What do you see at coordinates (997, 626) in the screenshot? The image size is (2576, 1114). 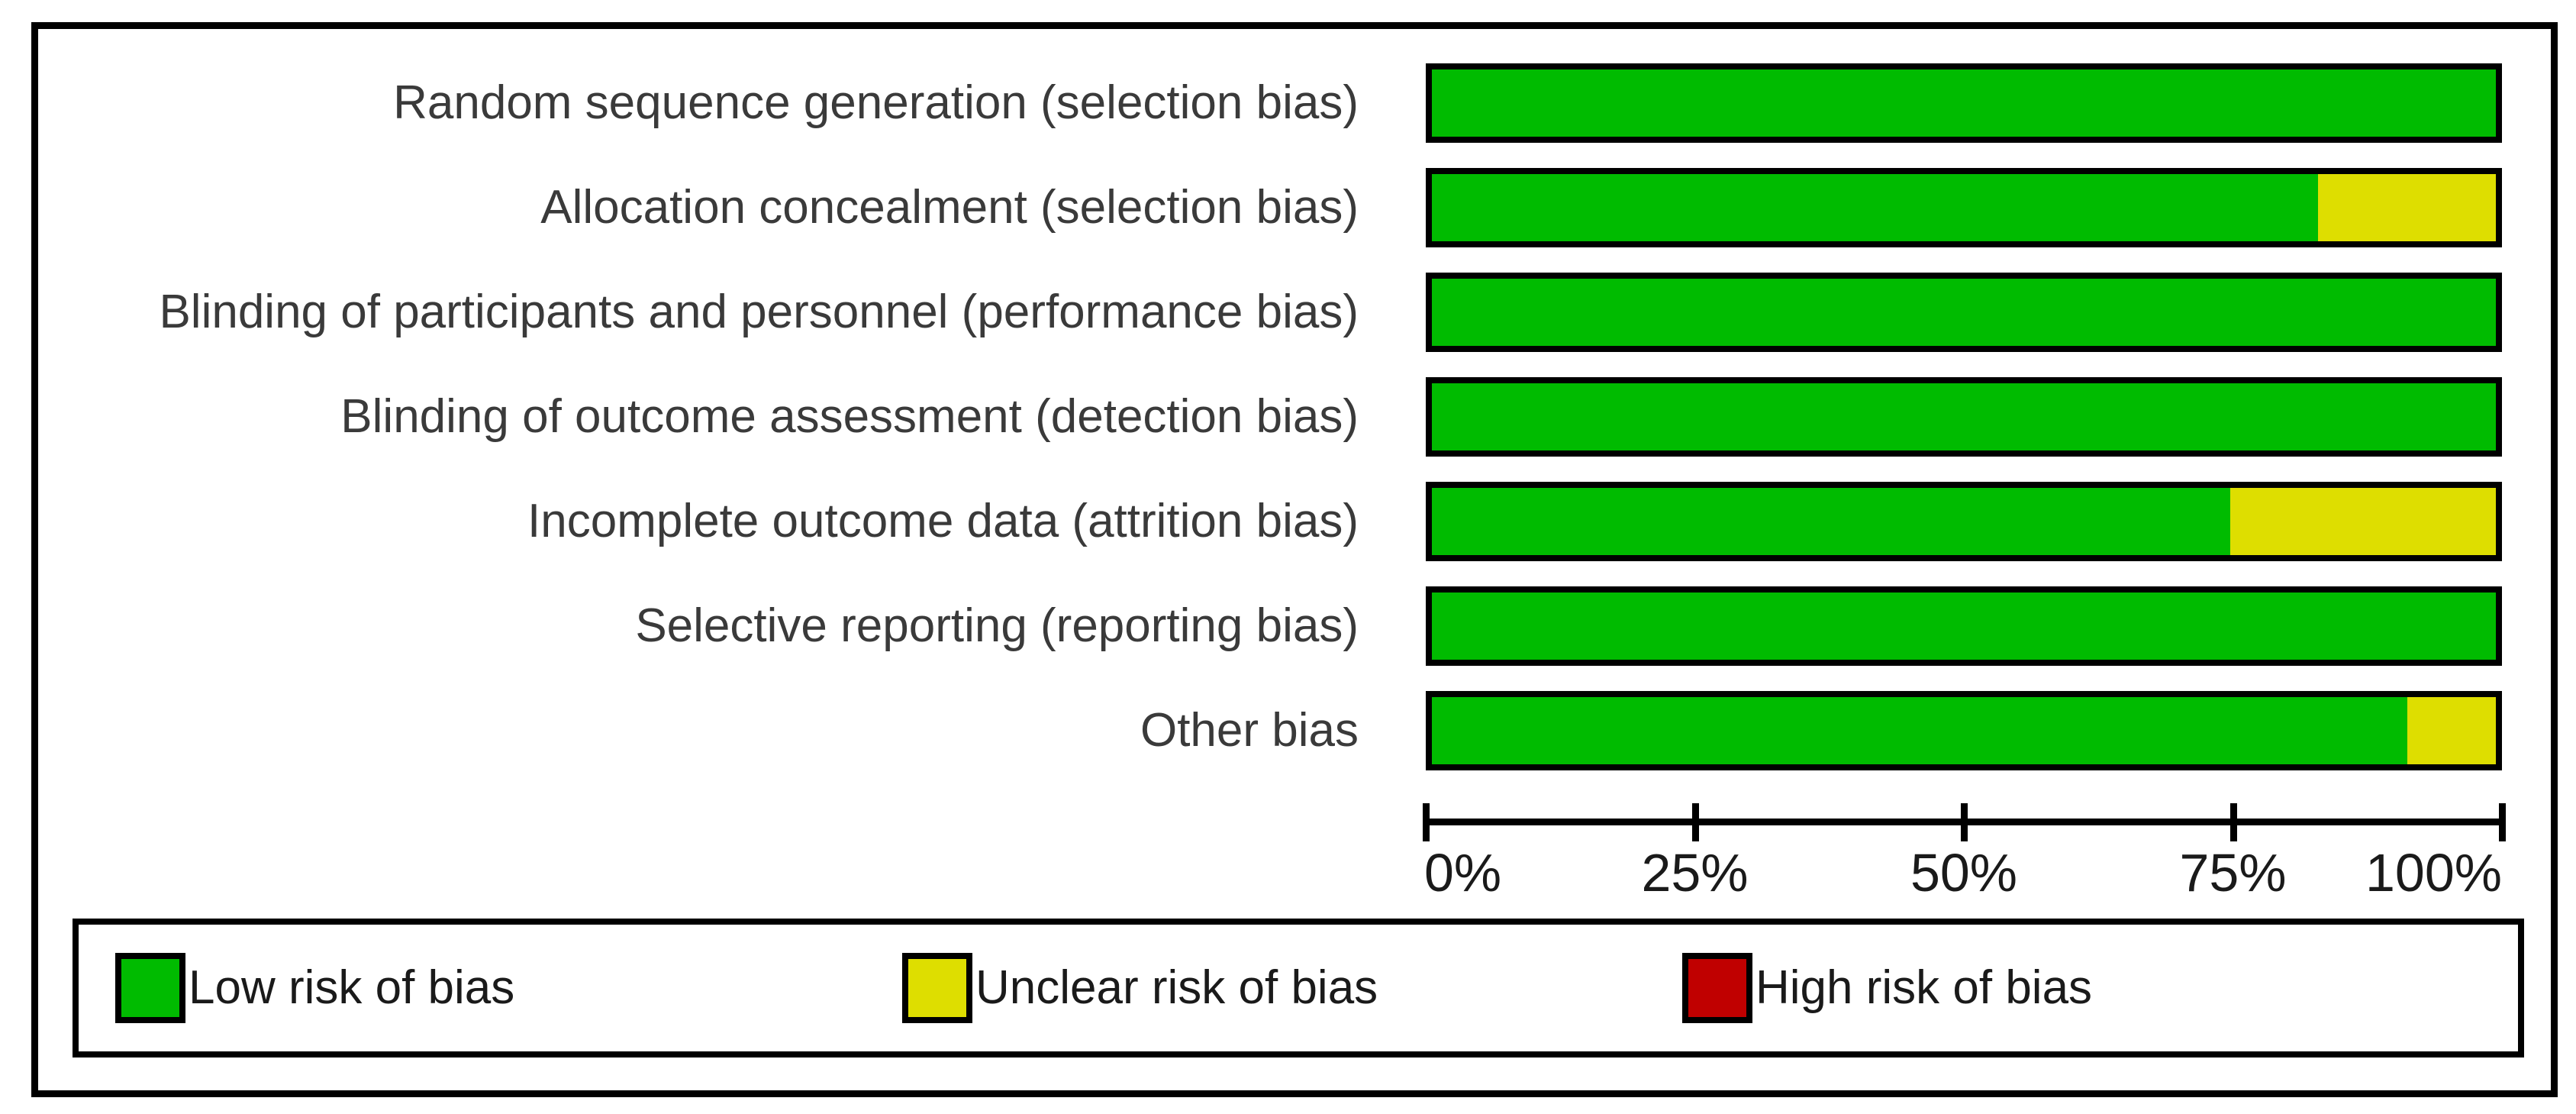 I see `row-label: Selective reporting (reporting bias)` at bounding box center [997, 626].